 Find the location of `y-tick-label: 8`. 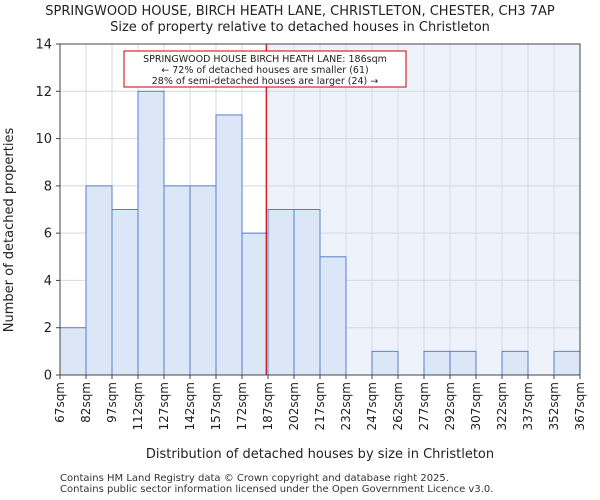

y-tick-label: 8 is located at coordinates (48, 186).